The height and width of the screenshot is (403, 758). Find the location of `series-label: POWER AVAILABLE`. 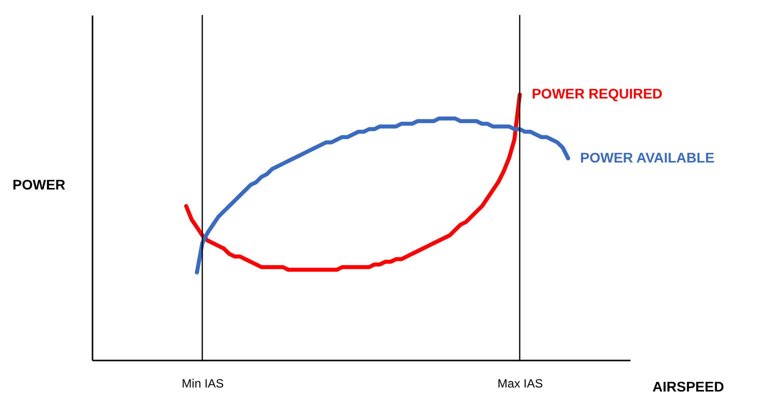

series-label: POWER AVAILABLE is located at coordinates (647, 157).